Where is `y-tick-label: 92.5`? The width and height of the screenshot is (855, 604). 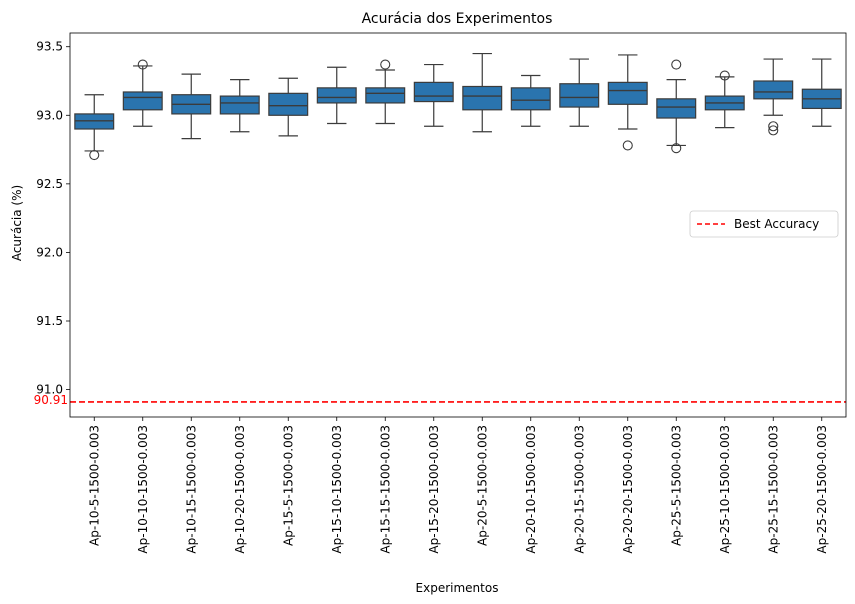
y-tick-label: 92.5 is located at coordinates (49, 184).